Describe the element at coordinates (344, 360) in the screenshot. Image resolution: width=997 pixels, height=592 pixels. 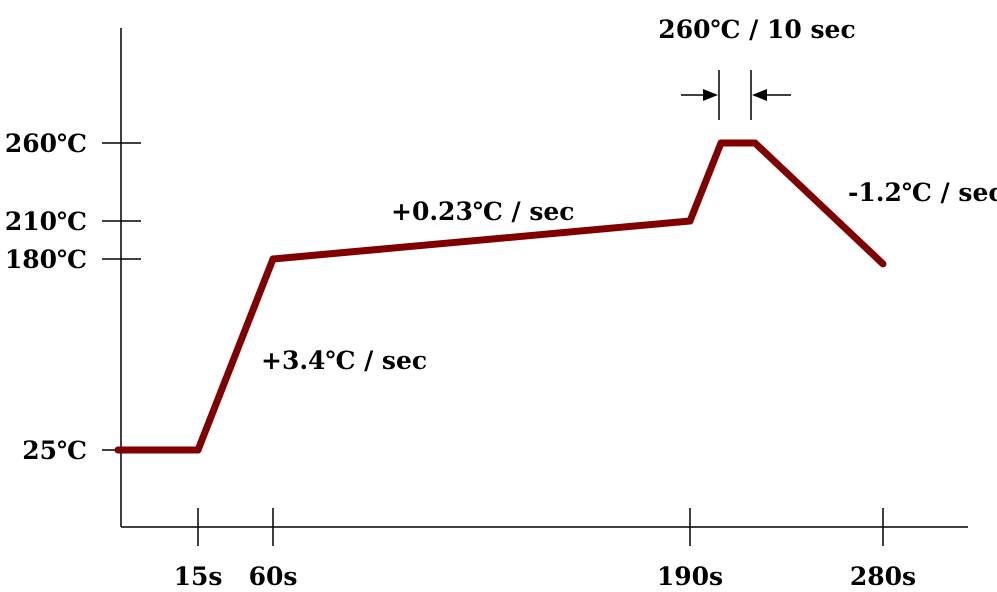
I see `ramp-up-rate-annotation: +3.4℃ / sec` at that location.